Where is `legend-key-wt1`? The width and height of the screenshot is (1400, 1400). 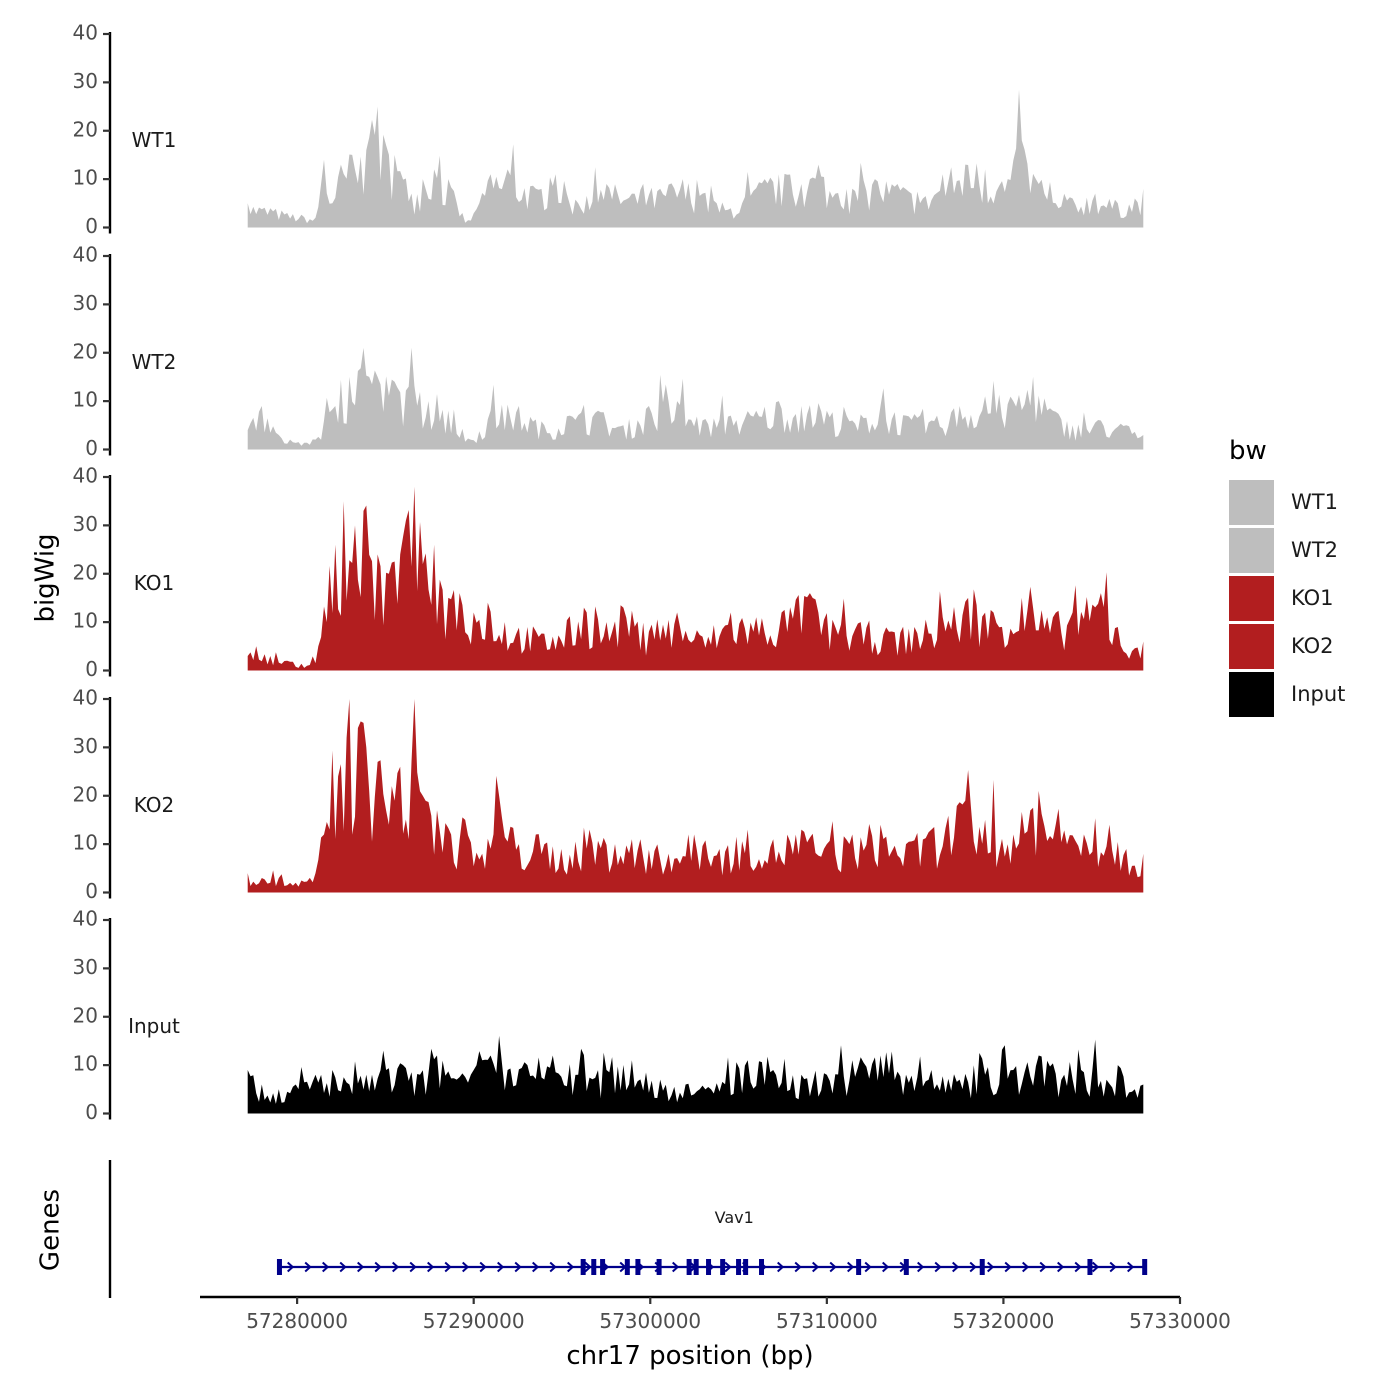 legend-key-wt1 is located at coordinates (1251, 502).